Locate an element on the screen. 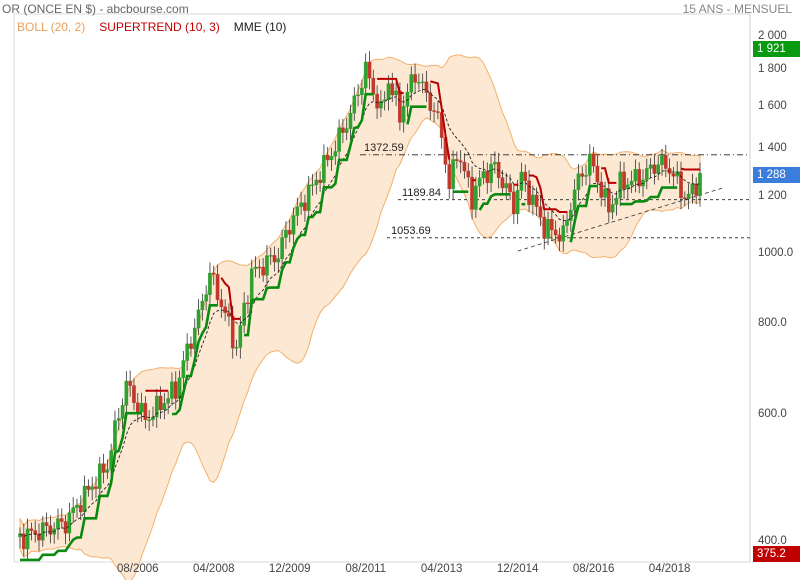  legend: BOLL (20, 2) SUPERTREND (10, 3) MME (10) is located at coordinates (151, 27).